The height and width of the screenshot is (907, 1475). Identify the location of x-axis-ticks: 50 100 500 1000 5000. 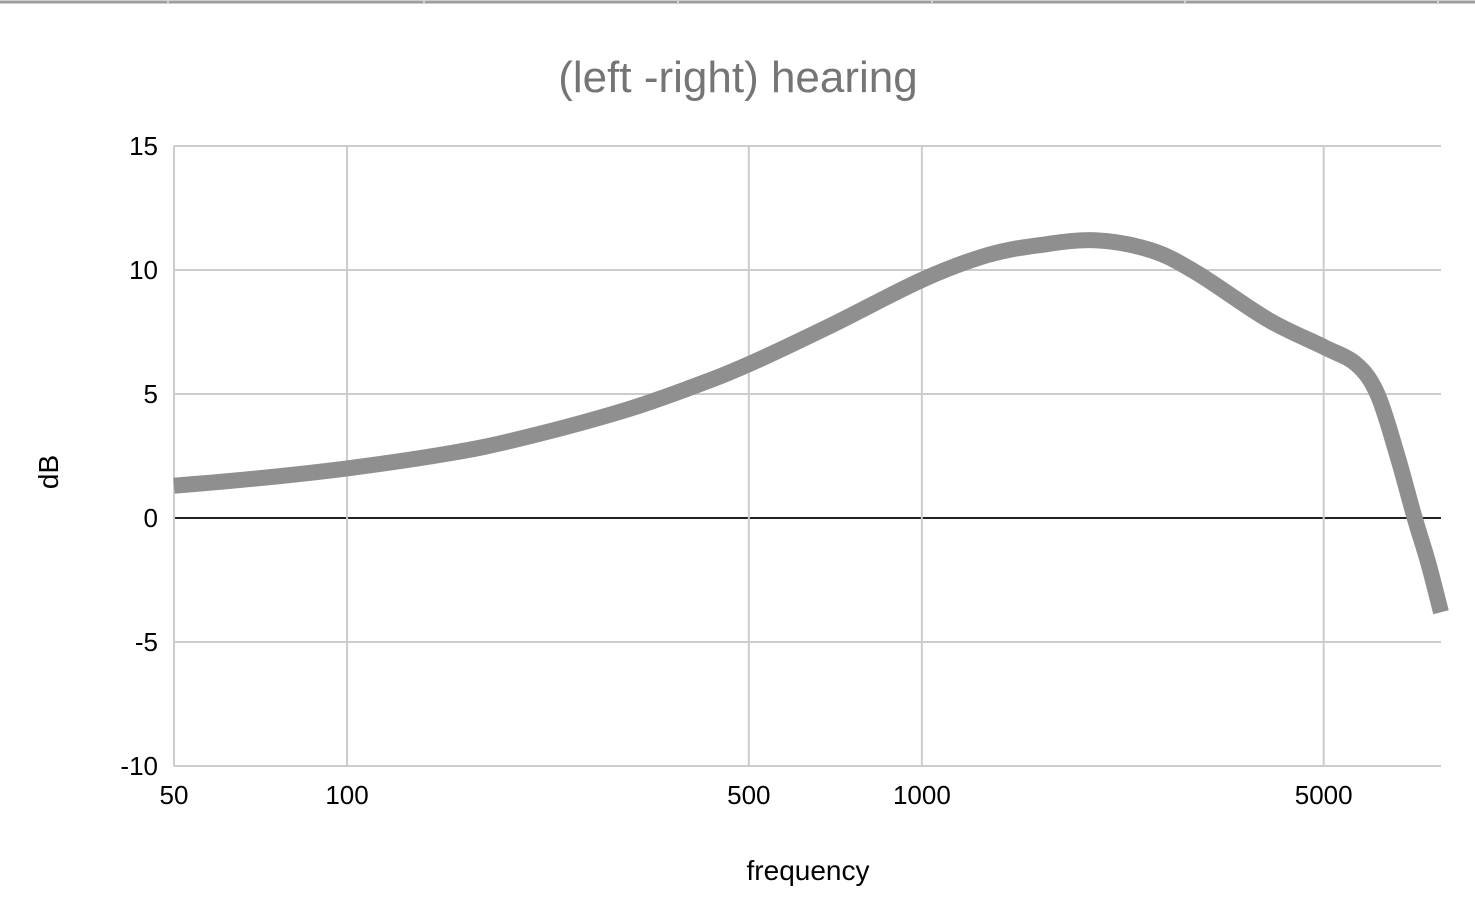
(756, 795).